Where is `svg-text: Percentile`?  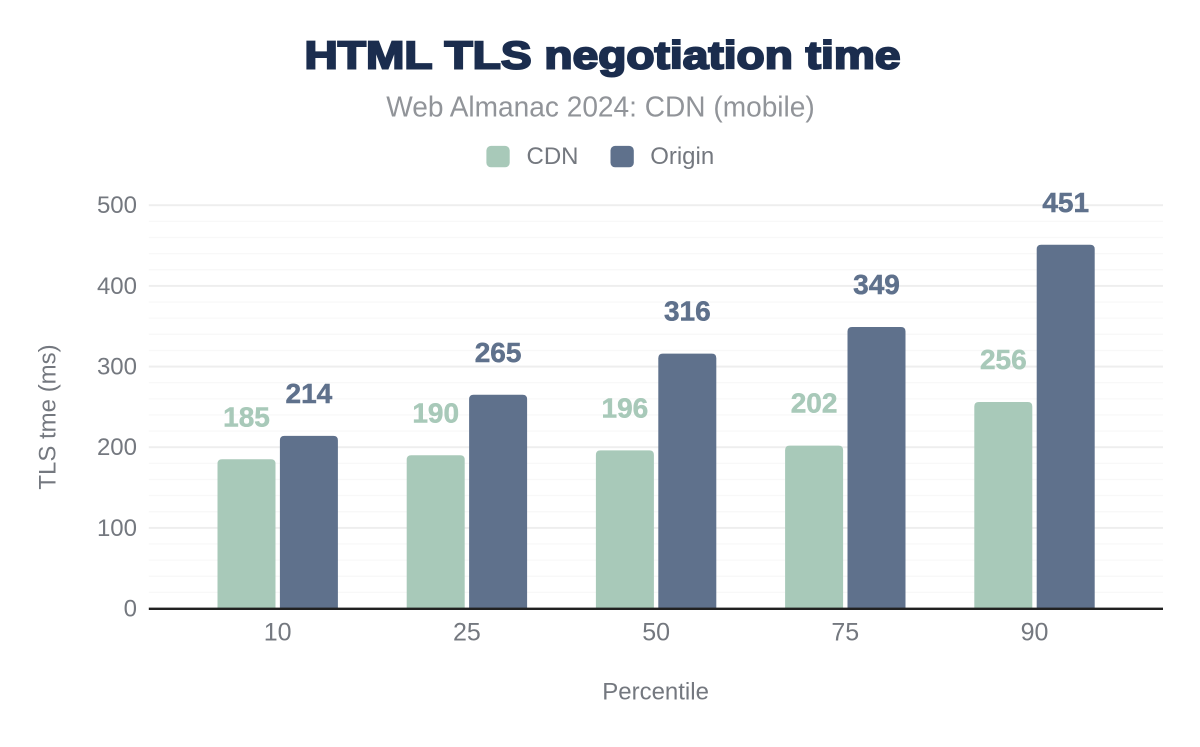
svg-text: Percentile is located at coordinates (655, 692).